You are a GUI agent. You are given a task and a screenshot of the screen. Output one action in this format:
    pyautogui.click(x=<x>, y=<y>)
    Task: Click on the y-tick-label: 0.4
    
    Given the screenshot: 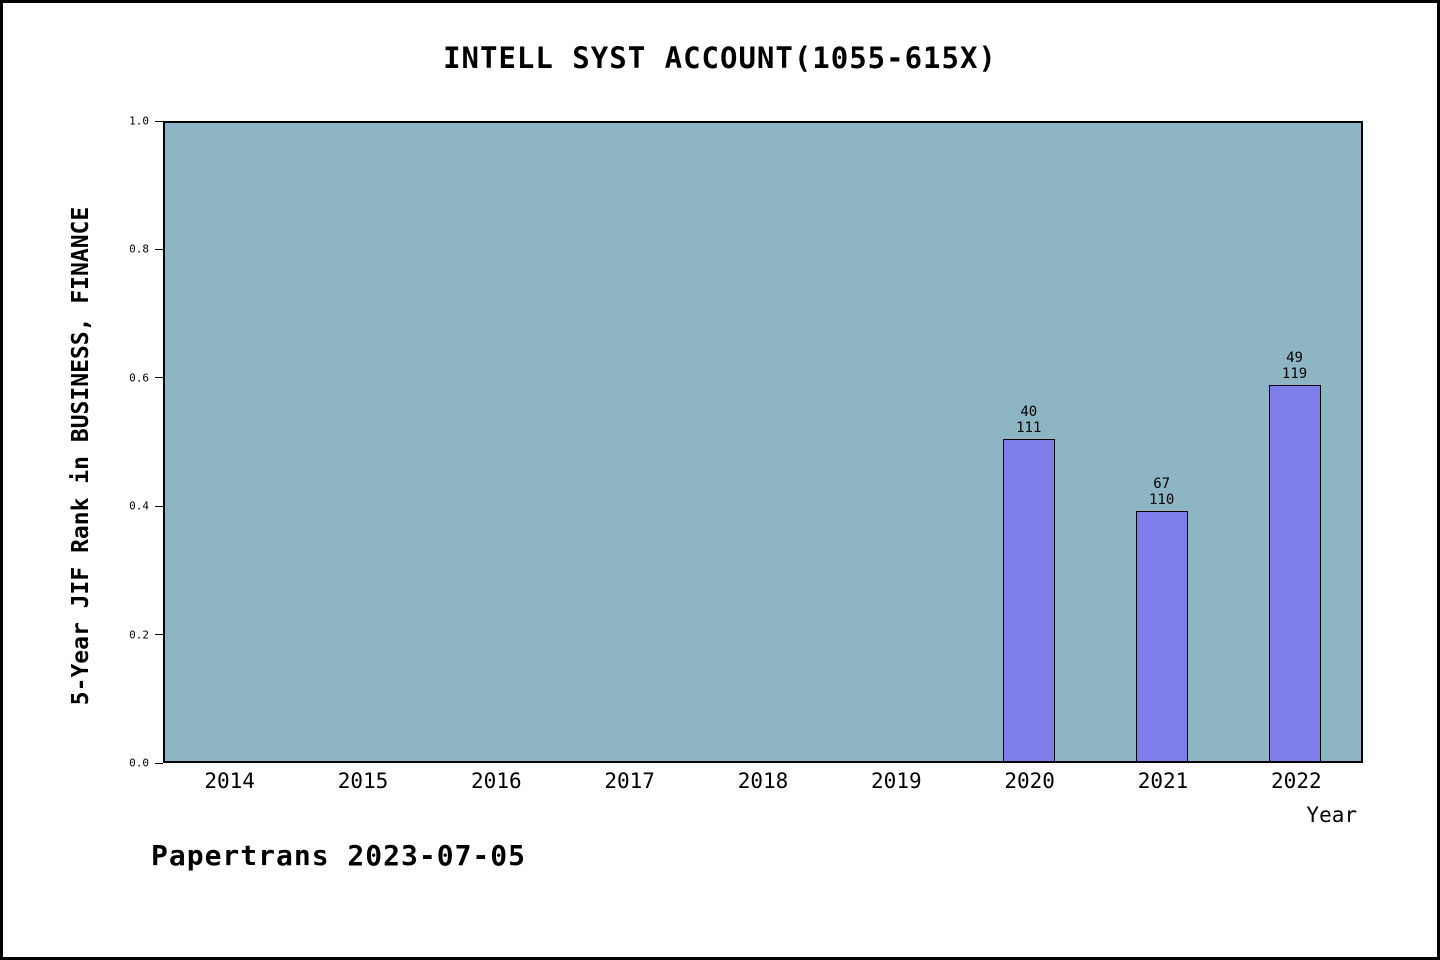 What is the action you would take?
    pyautogui.click(x=139, y=506)
    